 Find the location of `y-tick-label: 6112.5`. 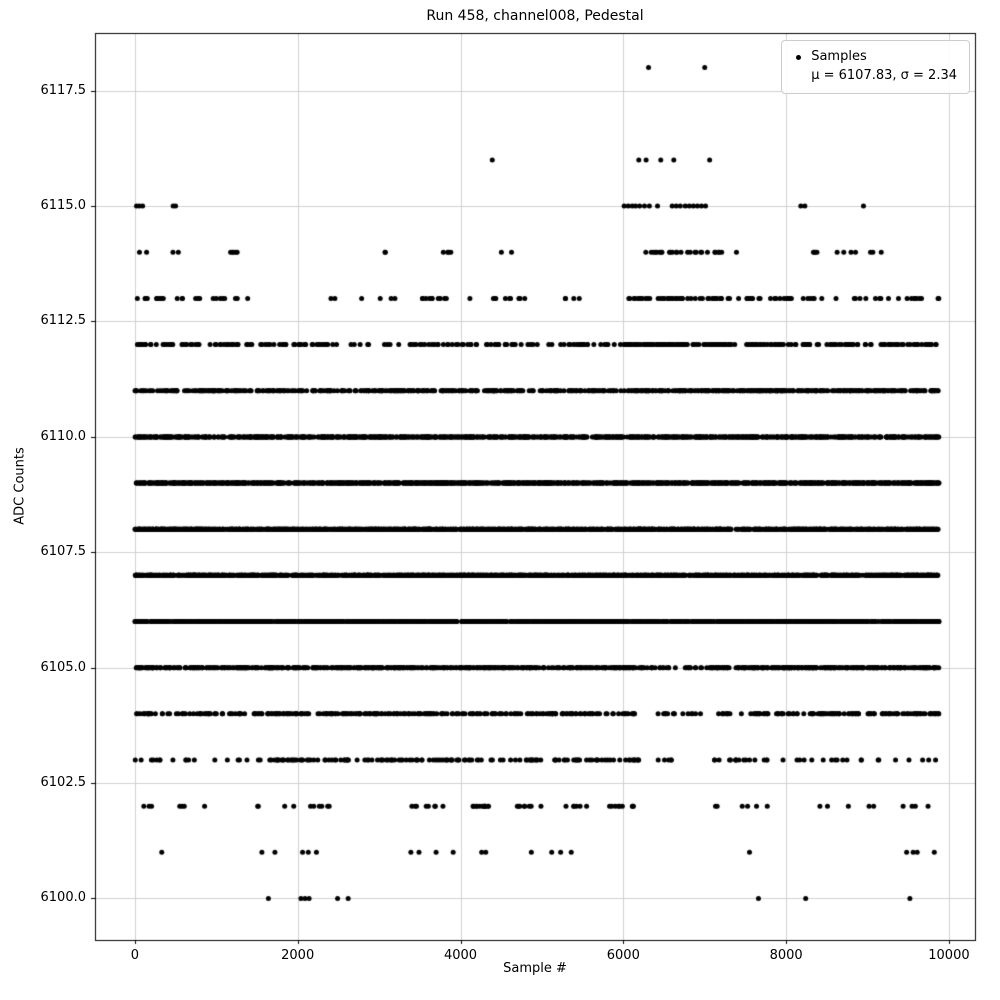

y-tick-label: 6112.5 is located at coordinates (63, 321).